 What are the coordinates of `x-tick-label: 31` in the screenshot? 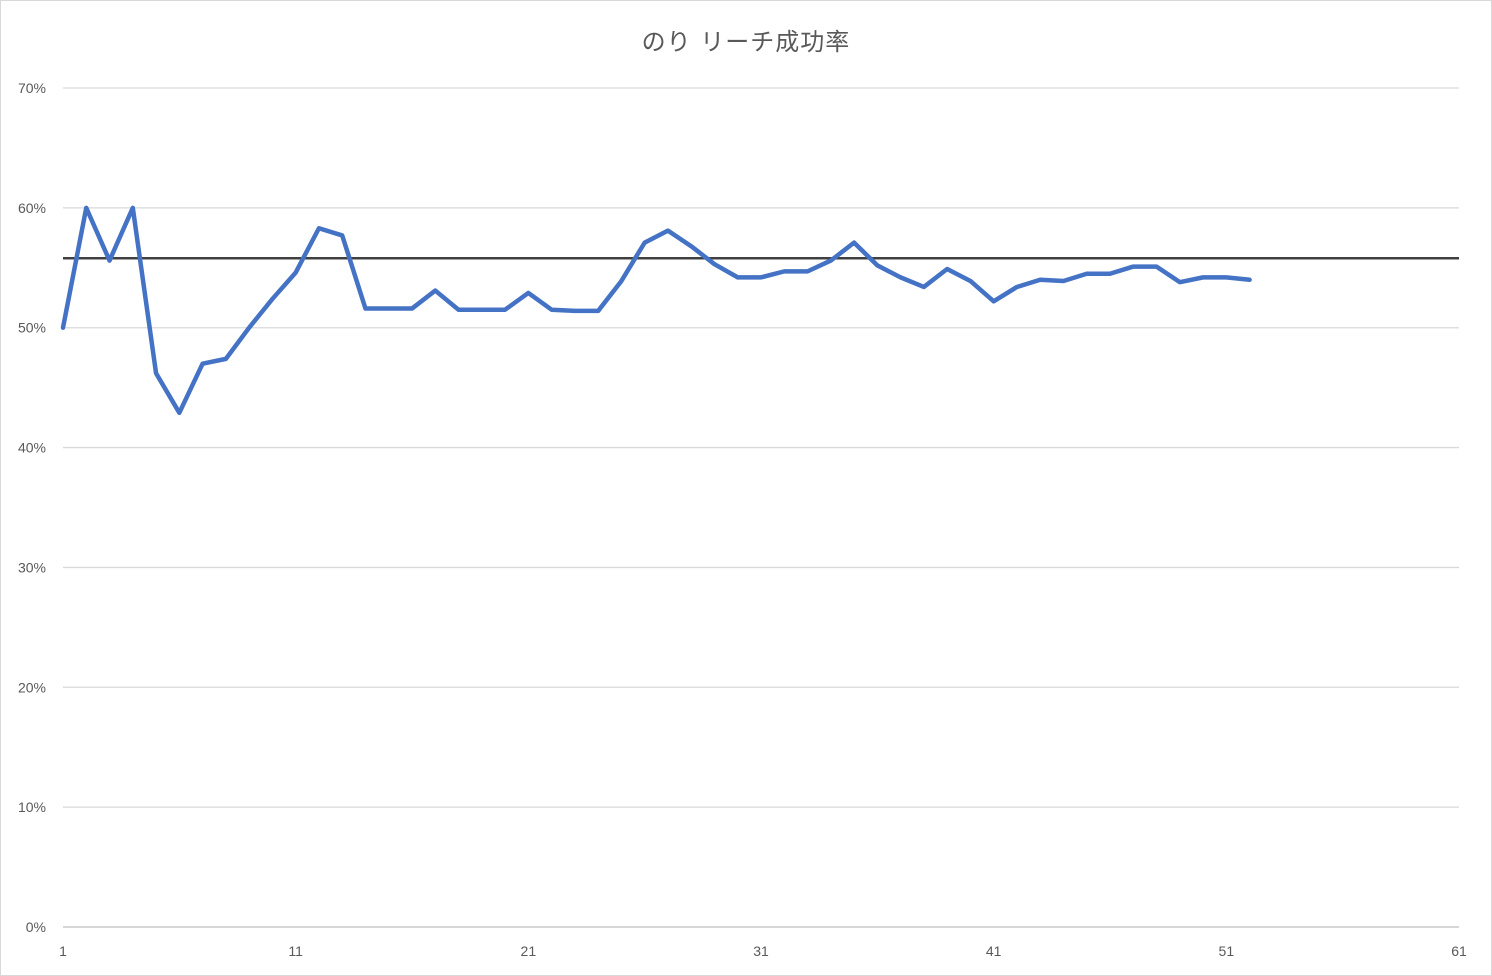 It's located at (761, 951).